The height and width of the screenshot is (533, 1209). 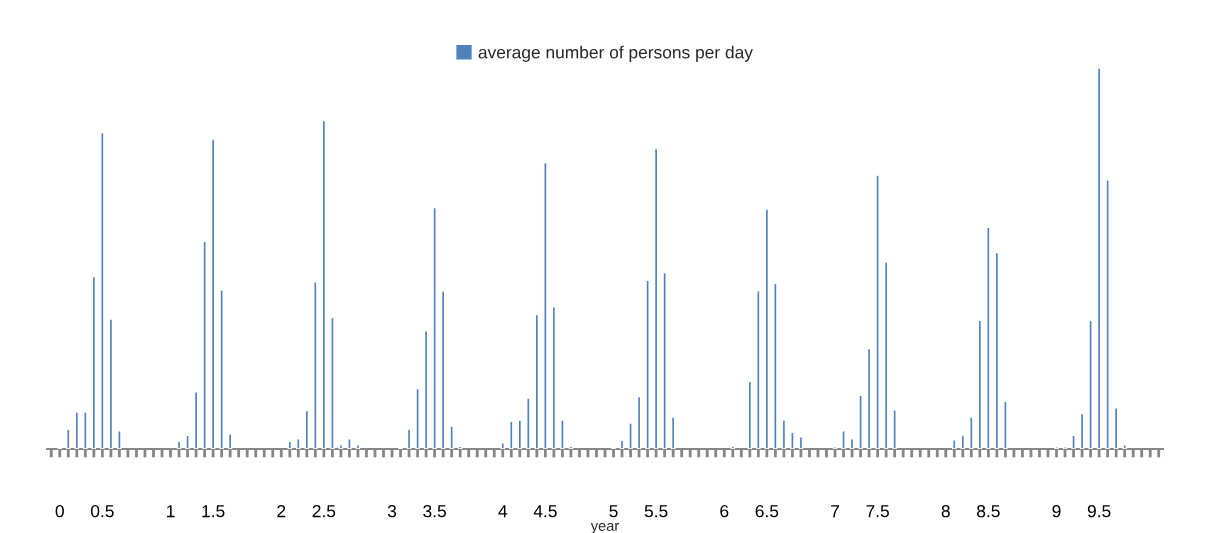 I want to click on x-tick-label: 5, so click(x=613, y=511).